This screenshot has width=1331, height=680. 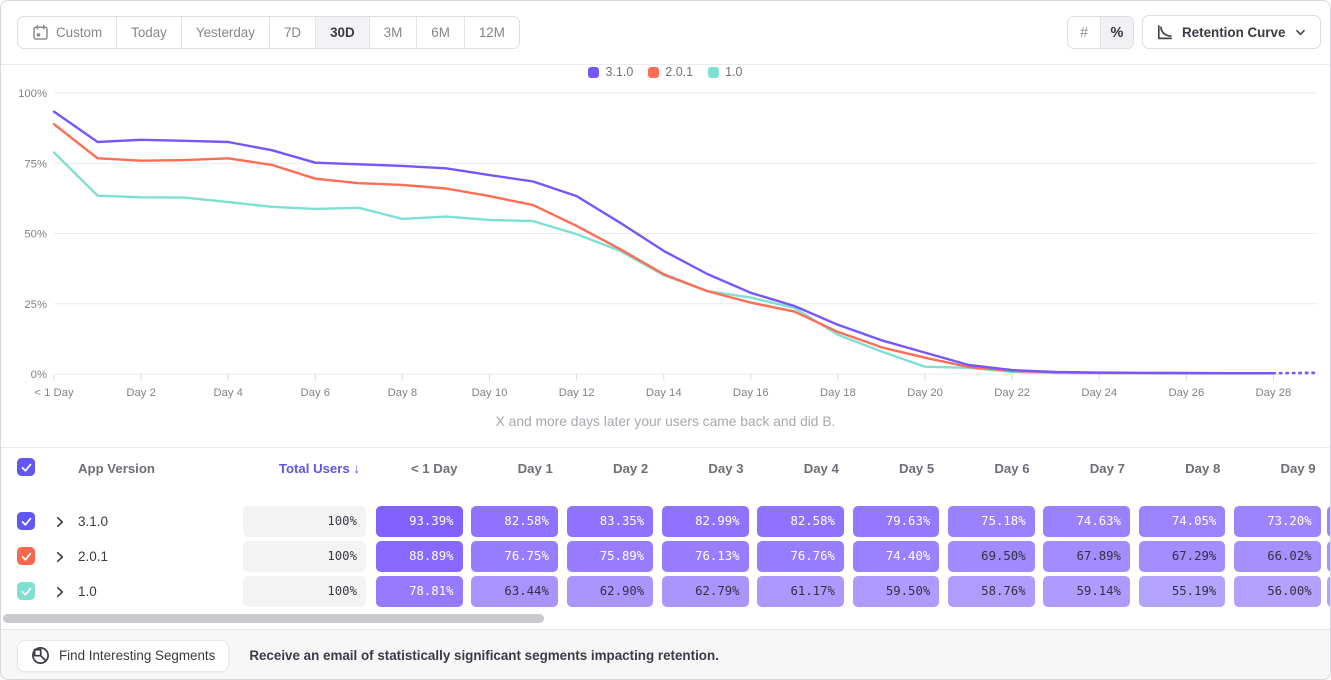 I want to click on date-range-6m: 6M, so click(x=441, y=32).